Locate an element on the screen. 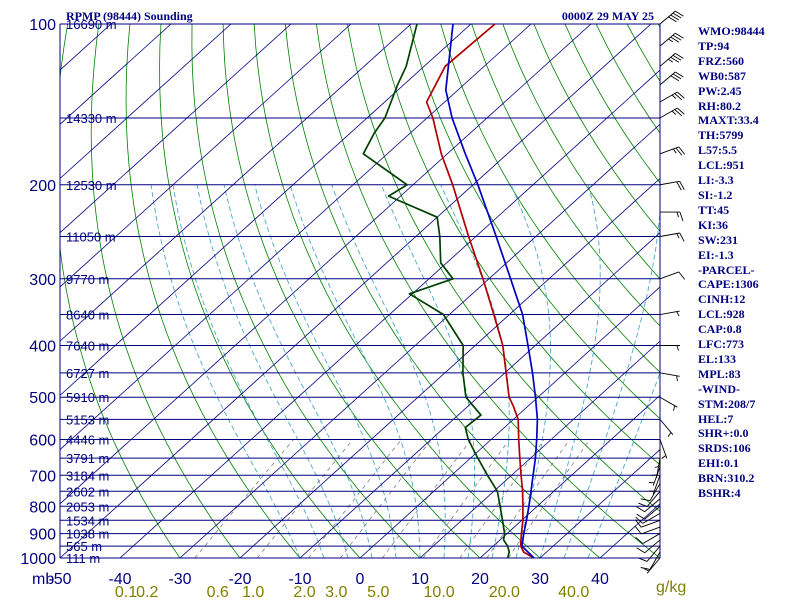  pressure-tick-label: 600 is located at coordinates (42, 441).